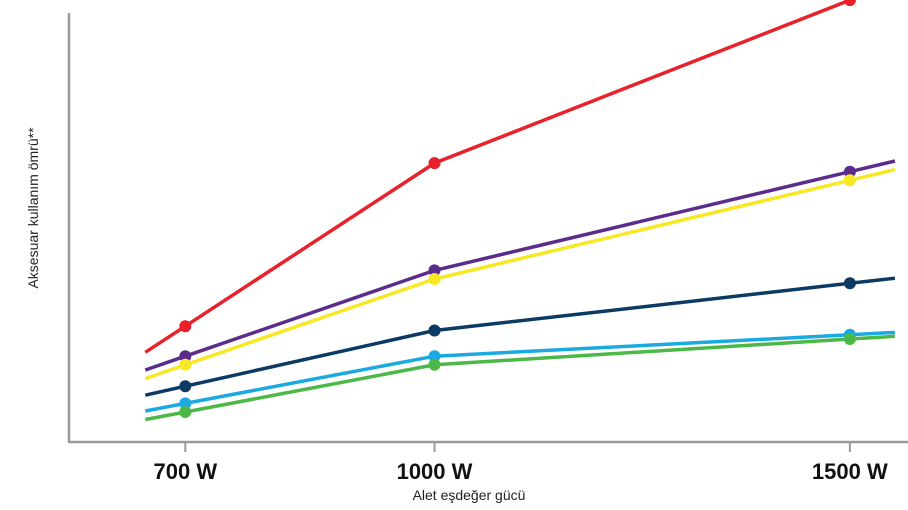  I want to click on y-axis-title: Aksesuar kullanım ömrü**, so click(33, 208).